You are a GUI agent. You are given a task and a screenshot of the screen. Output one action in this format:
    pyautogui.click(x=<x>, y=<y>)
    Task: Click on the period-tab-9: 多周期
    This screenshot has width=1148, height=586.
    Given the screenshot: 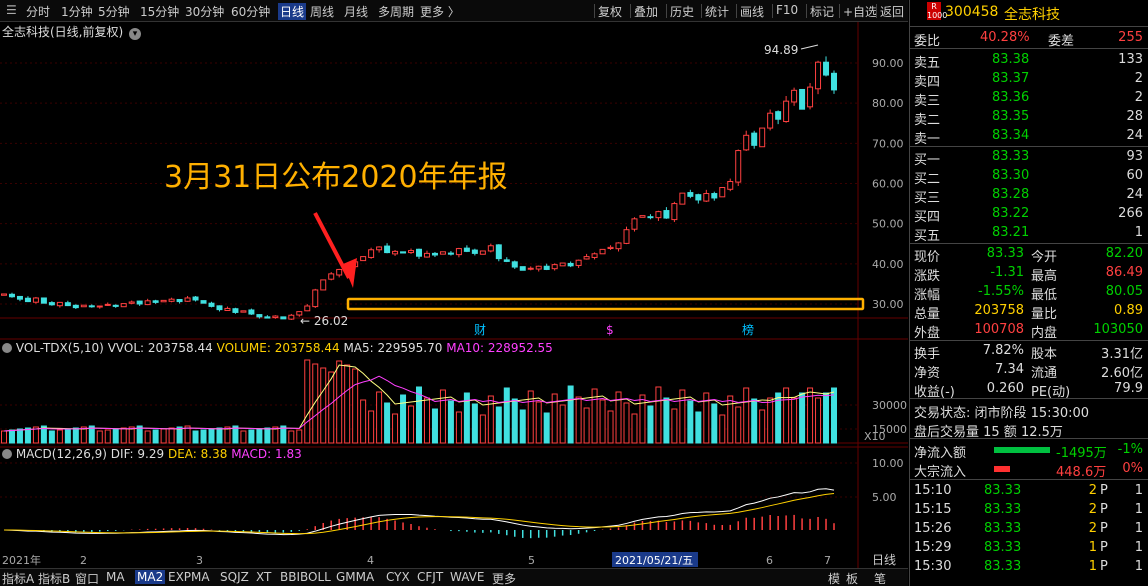 What is the action you would take?
    pyautogui.click(x=396, y=12)
    